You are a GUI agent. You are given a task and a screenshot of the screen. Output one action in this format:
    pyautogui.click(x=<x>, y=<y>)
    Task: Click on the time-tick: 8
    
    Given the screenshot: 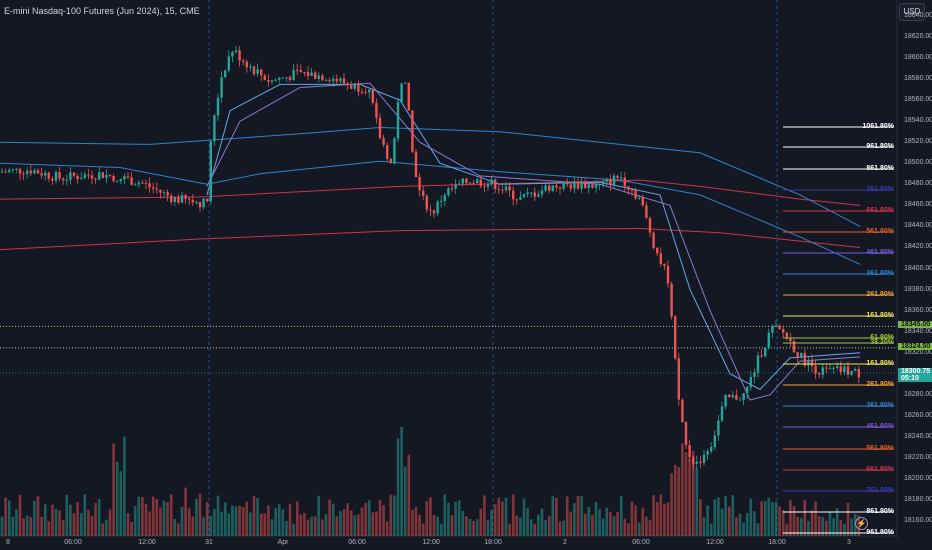 What is the action you would take?
    pyautogui.click(x=8, y=542)
    